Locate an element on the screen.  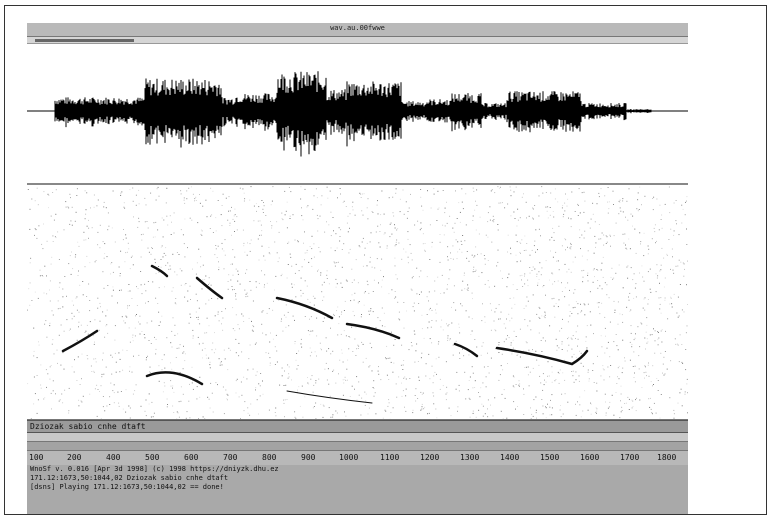
ruler-tick: 1800 is located at coordinates (667, 457).